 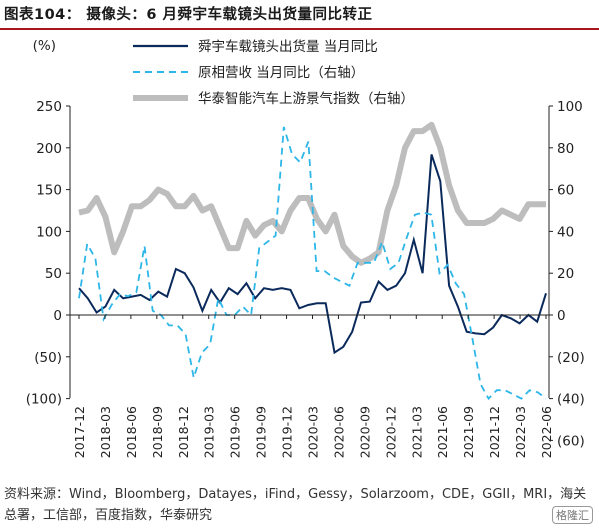 What do you see at coordinates (364, 432) in the screenshot?
I see `x-tick-label: 2020-09` at bounding box center [364, 432].